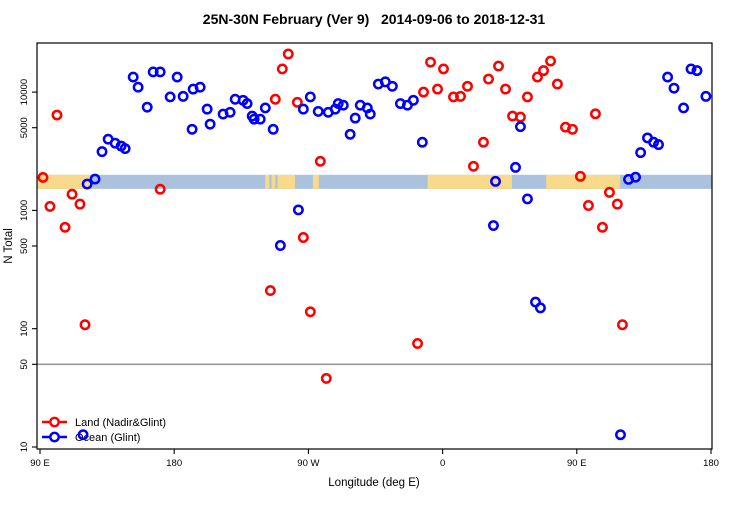 The height and width of the screenshot is (505, 750). Describe the element at coordinates (442, 463) in the screenshot. I see `x-tick-label: 0` at that location.